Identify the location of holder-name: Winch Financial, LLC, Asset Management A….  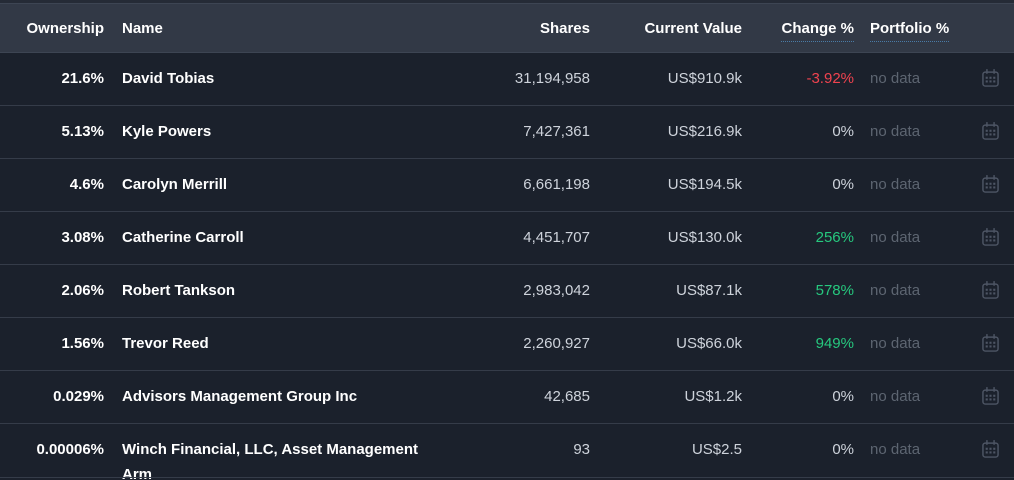
(270, 460).